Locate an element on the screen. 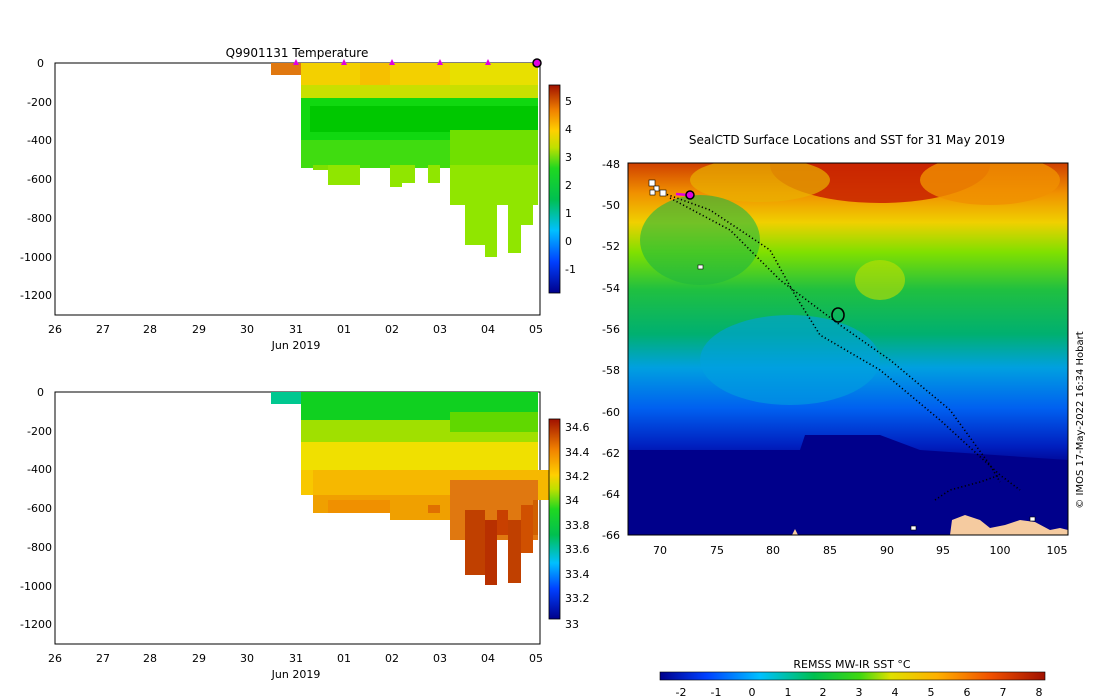 The image size is (1100, 700). temperature-section-title: Q9901131 Temperature is located at coordinates (297, 53).